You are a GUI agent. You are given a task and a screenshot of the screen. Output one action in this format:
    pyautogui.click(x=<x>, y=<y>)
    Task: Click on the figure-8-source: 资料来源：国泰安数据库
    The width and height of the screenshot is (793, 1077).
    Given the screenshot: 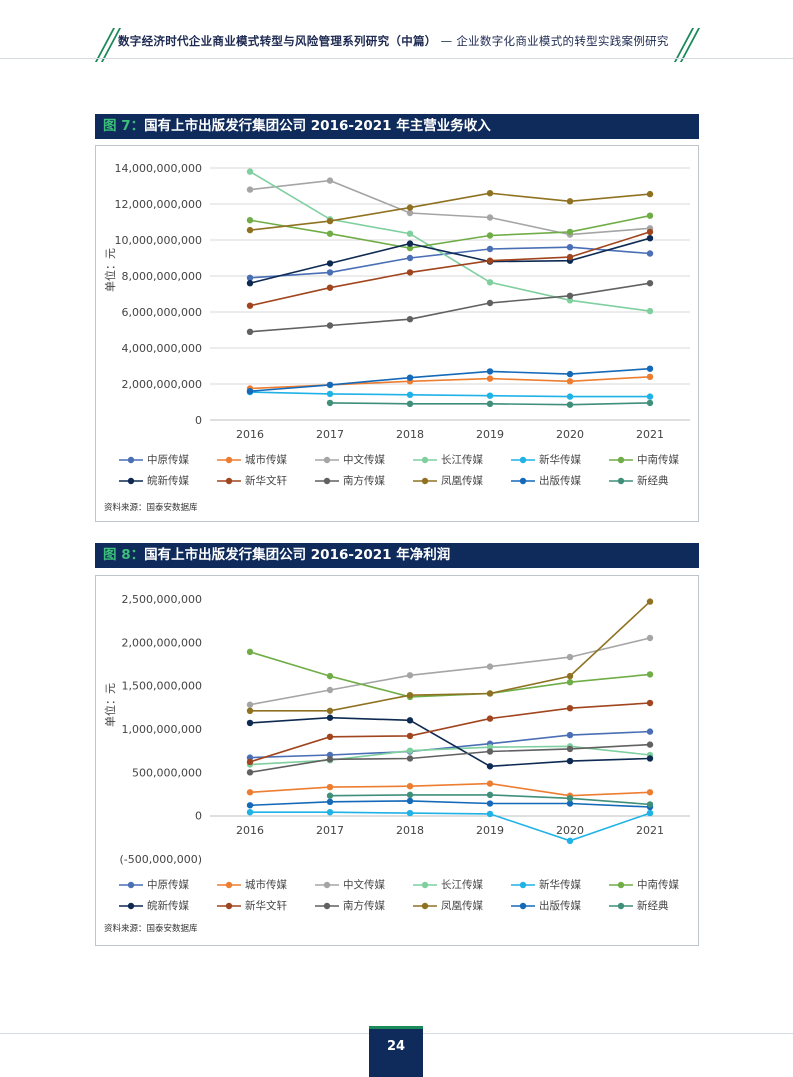 What is the action you would take?
    pyautogui.click(x=151, y=929)
    